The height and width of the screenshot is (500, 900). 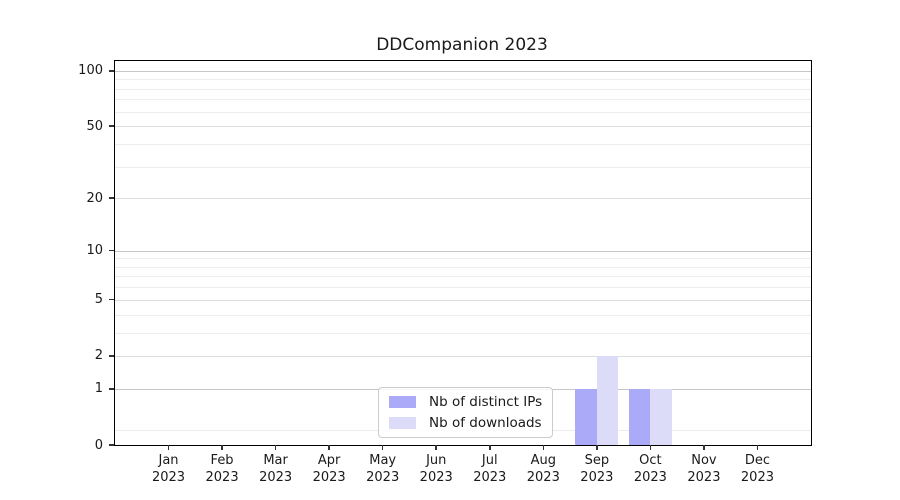 What do you see at coordinates (276, 469) in the screenshot?
I see `x-tick-label: Mar 2023` at bounding box center [276, 469].